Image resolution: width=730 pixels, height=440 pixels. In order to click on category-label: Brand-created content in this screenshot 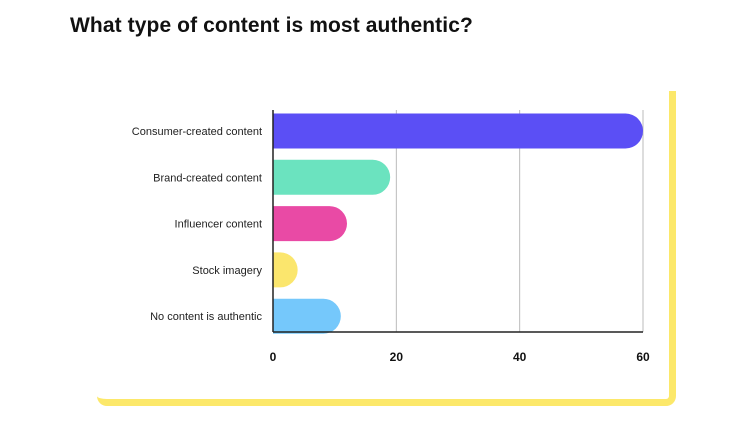, I will do `click(207, 178)`.